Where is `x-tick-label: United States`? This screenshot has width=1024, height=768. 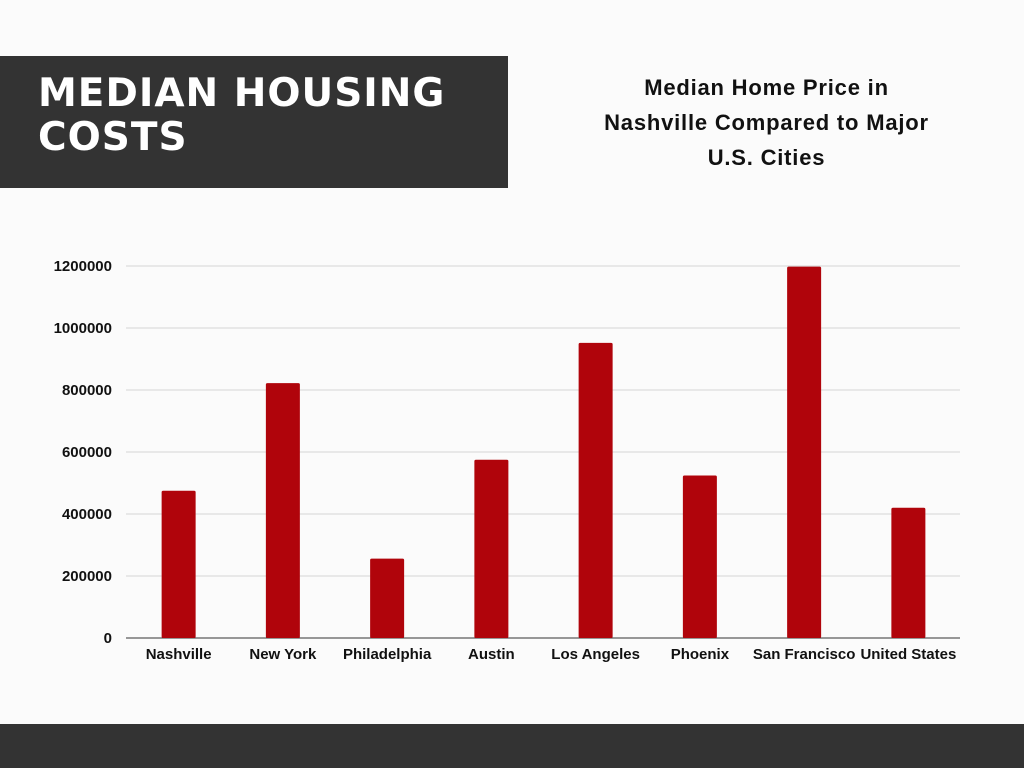
x-tick-label: United States is located at coordinates (908, 654).